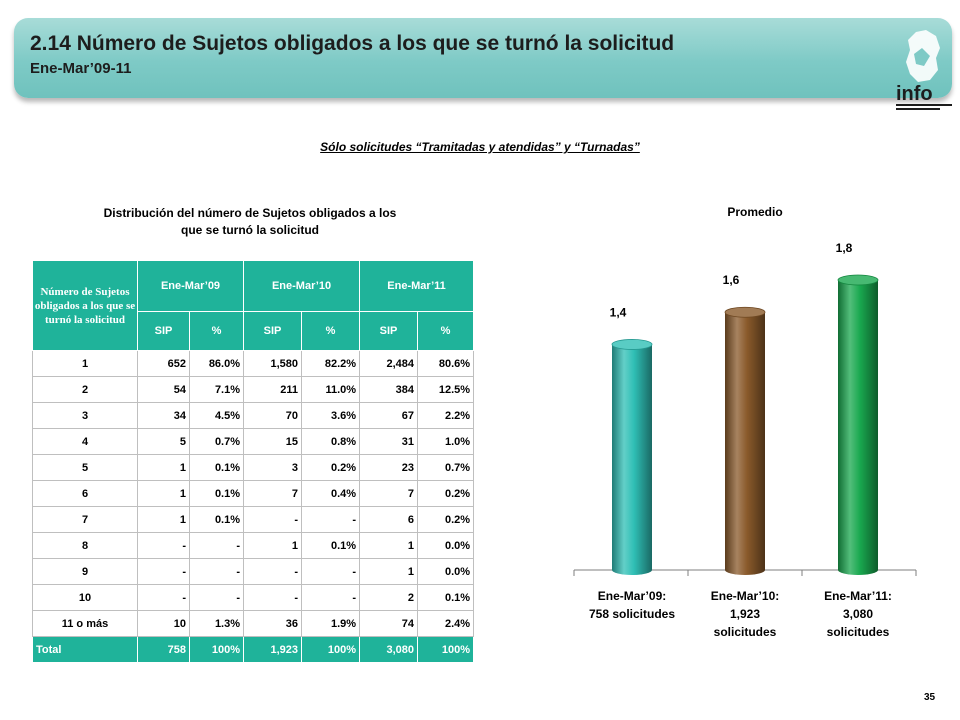 The height and width of the screenshot is (720, 960). I want to click on logo-text: info, so click(914, 94).